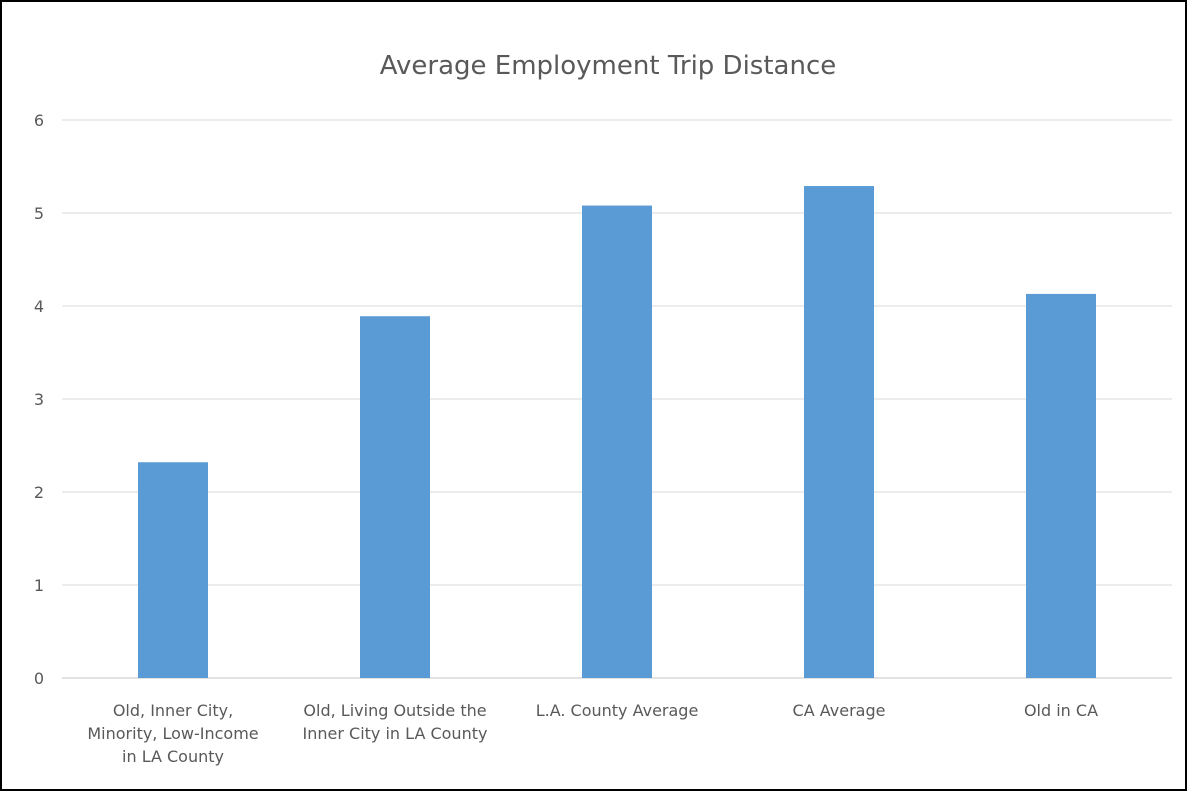  What do you see at coordinates (39, 585) in the screenshot?
I see `y-tick-label: 1` at bounding box center [39, 585].